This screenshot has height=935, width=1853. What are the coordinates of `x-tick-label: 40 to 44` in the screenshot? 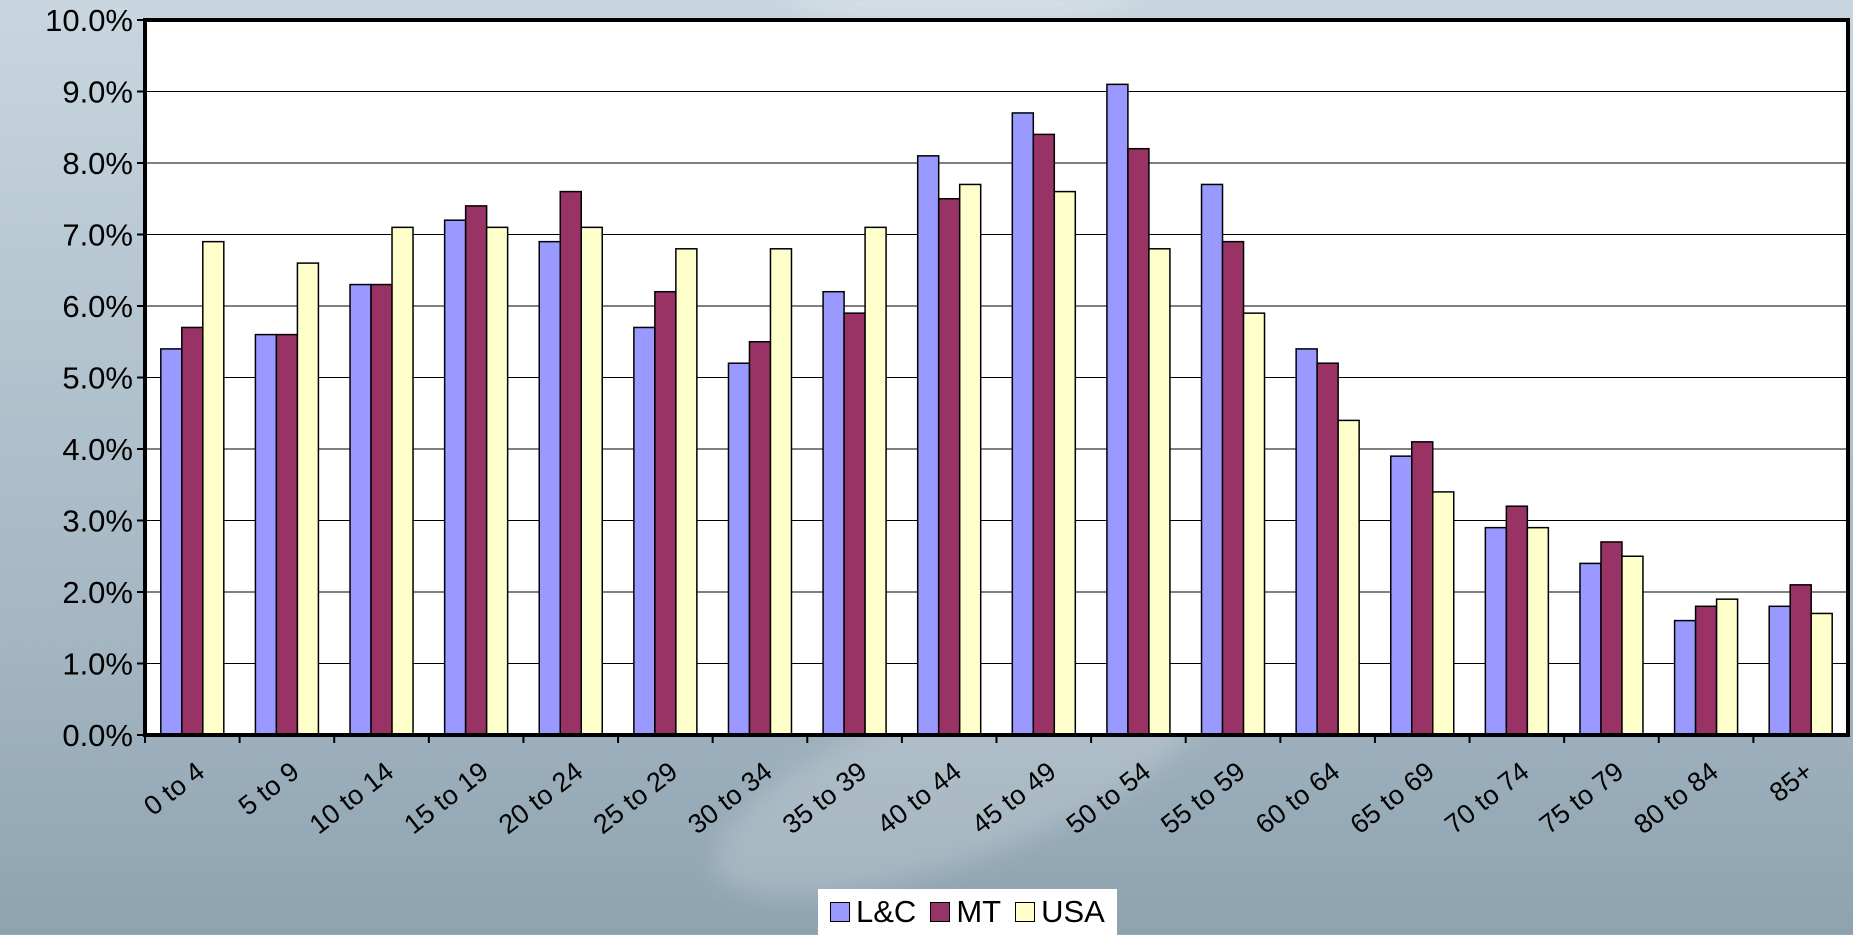 It's located at (919, 798).